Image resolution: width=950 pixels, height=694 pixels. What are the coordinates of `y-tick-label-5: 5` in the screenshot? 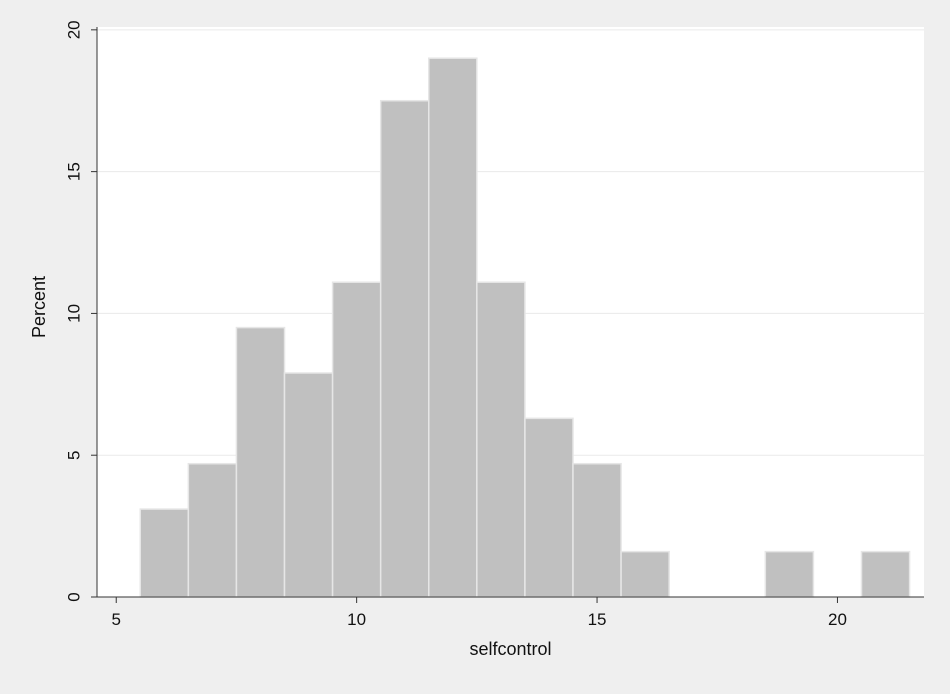 It's located at (73, 454).